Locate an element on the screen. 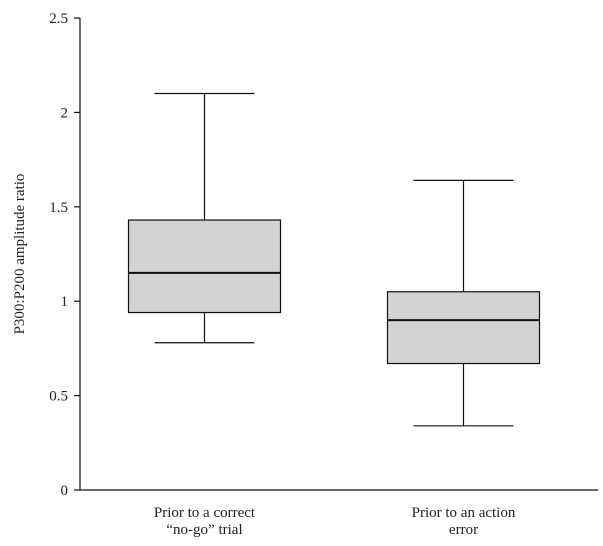 The width and height of the screenshot is (603, 546). y-tick-label: 0 is located at coordinates (65, 491).